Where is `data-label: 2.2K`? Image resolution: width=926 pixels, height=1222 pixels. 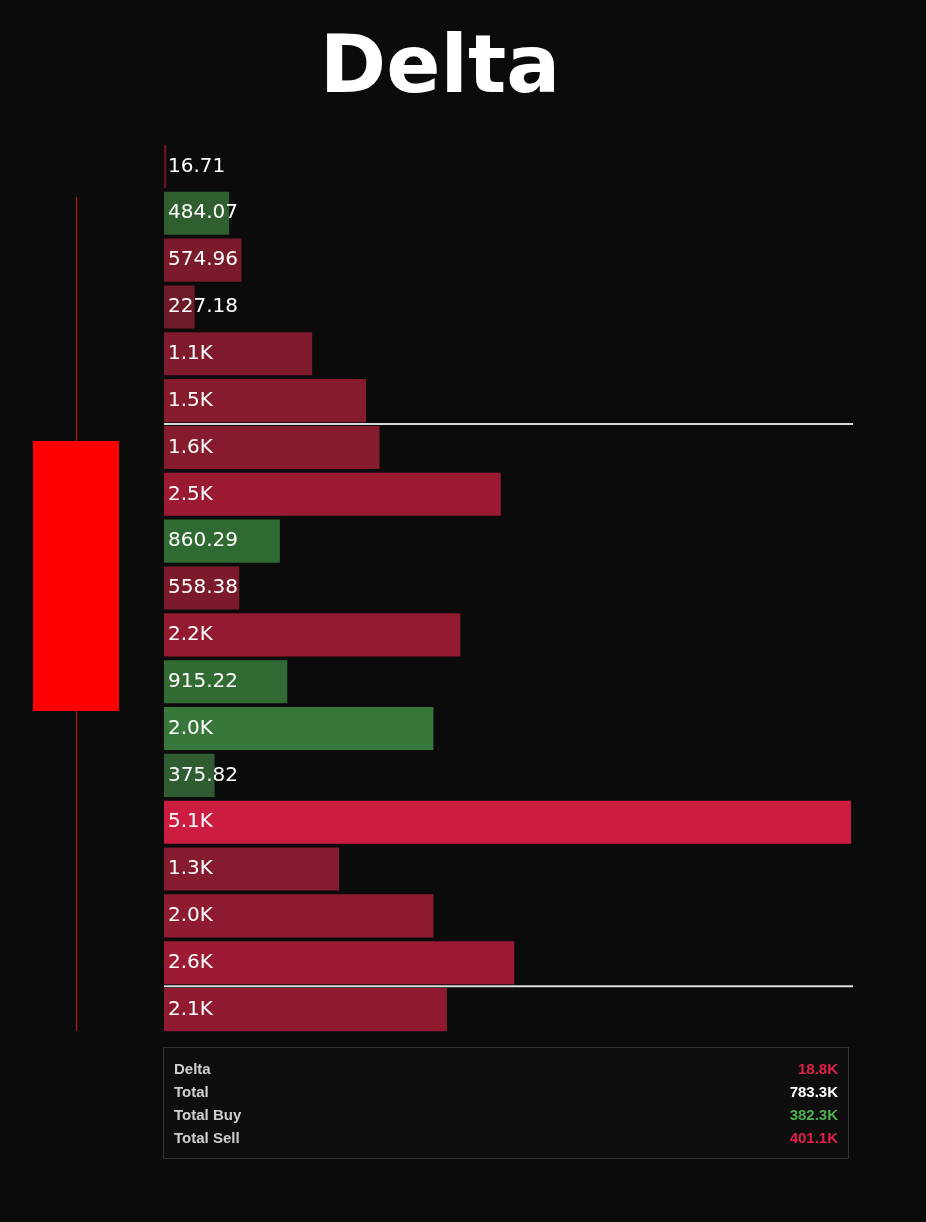
data-label: 2.2K is located at coordinates (191, 633).